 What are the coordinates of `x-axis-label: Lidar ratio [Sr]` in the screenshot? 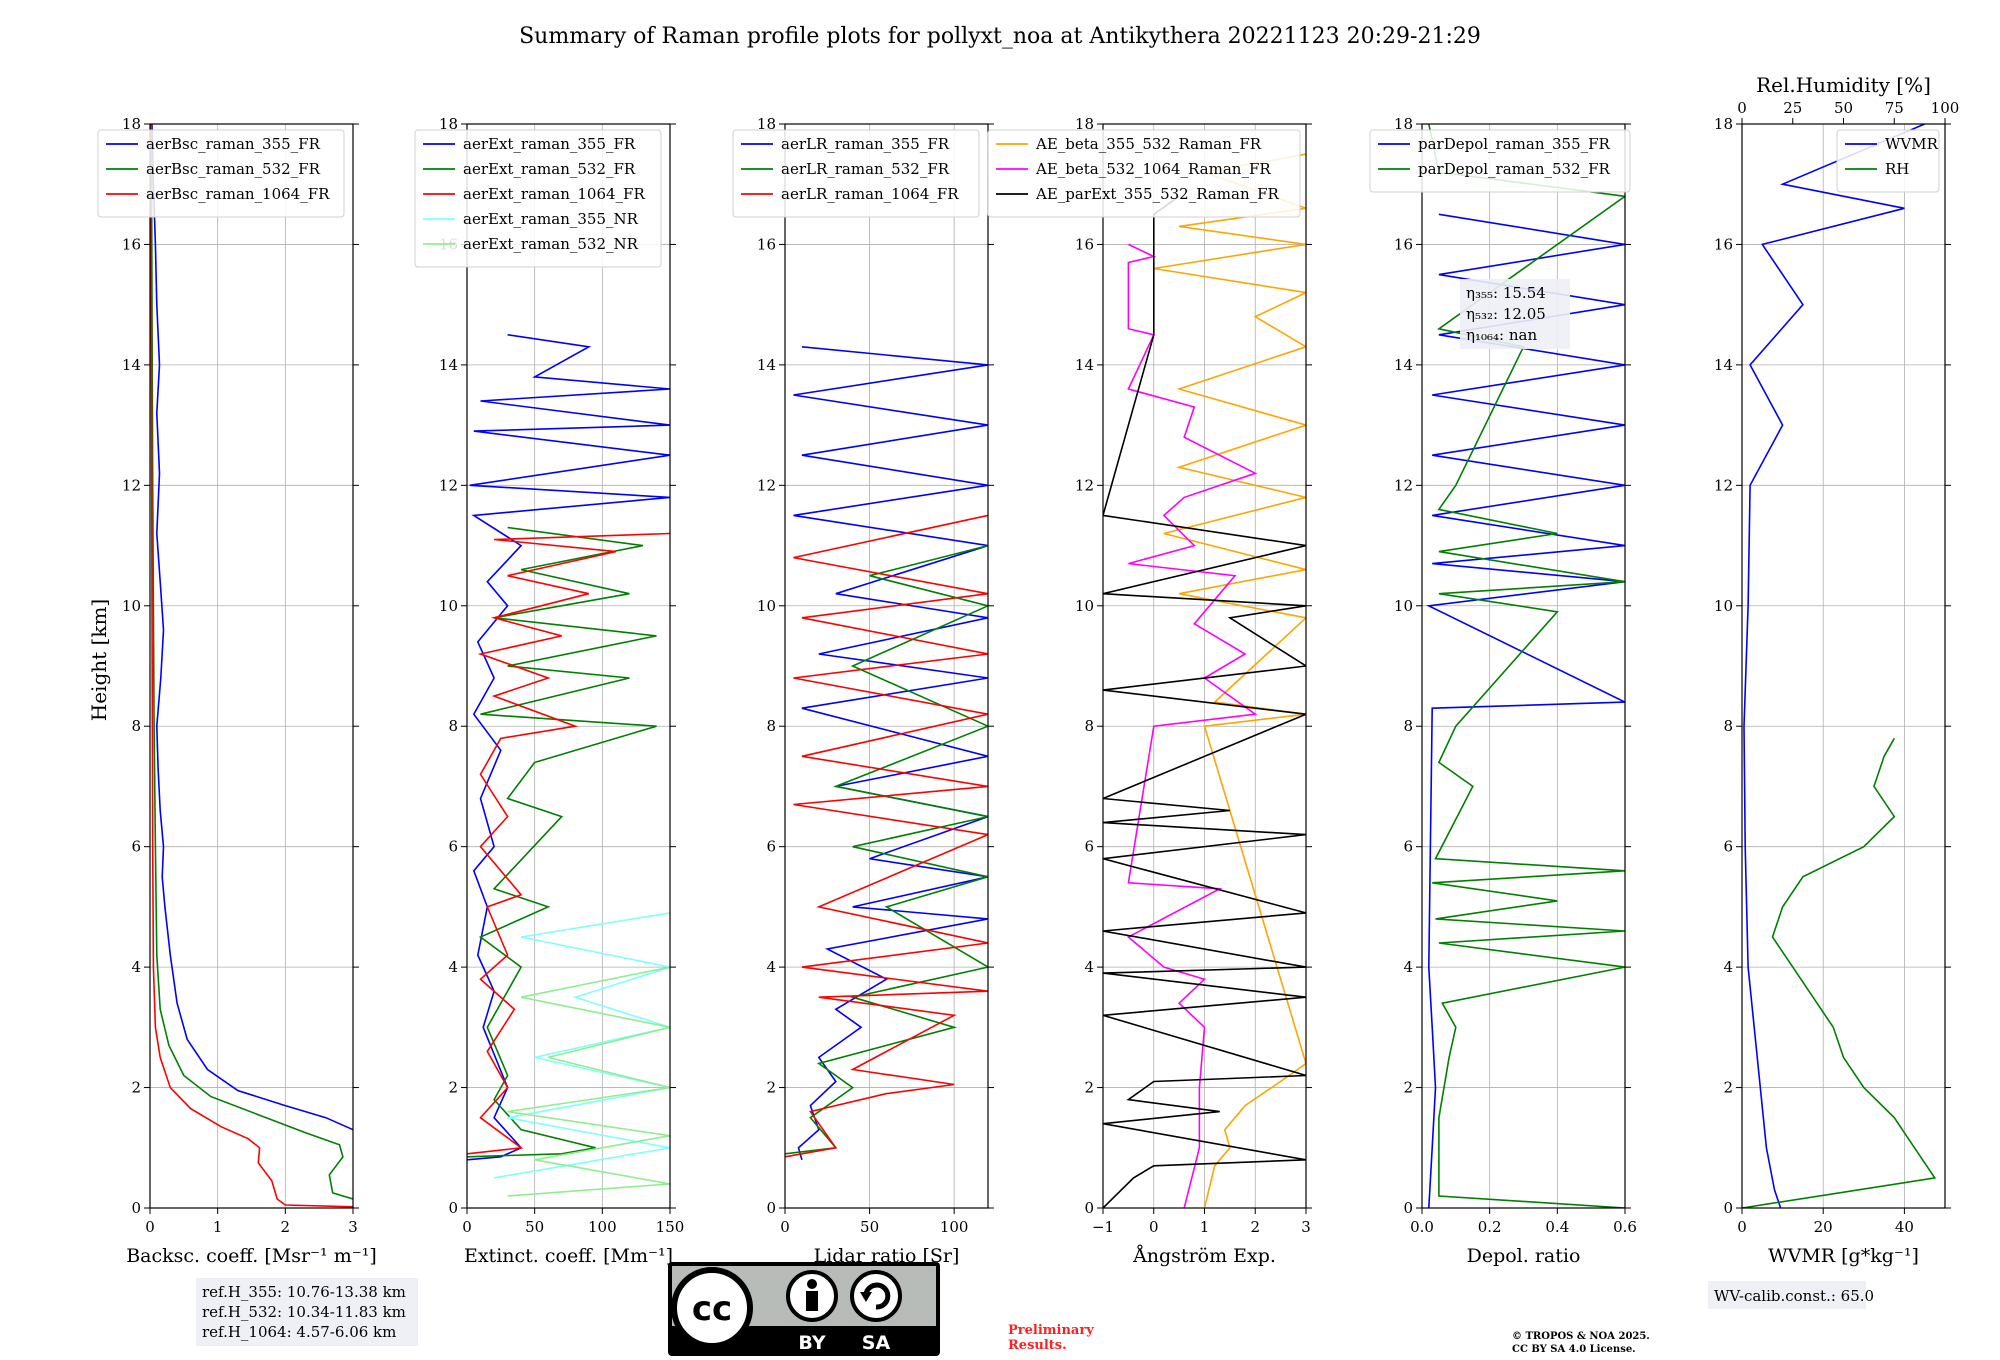 It's located at (887, 1256).